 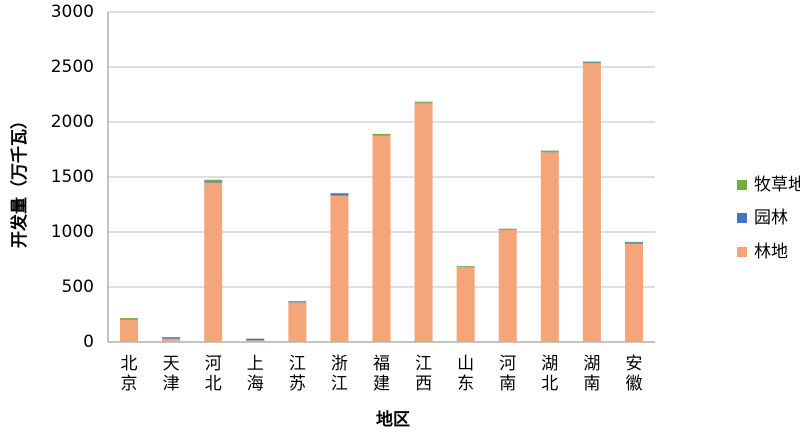 What do you see at coordinates (339, 374) in the screenshot?
I see `x-tick-label: 浙江` at bounding box center [339, 374].